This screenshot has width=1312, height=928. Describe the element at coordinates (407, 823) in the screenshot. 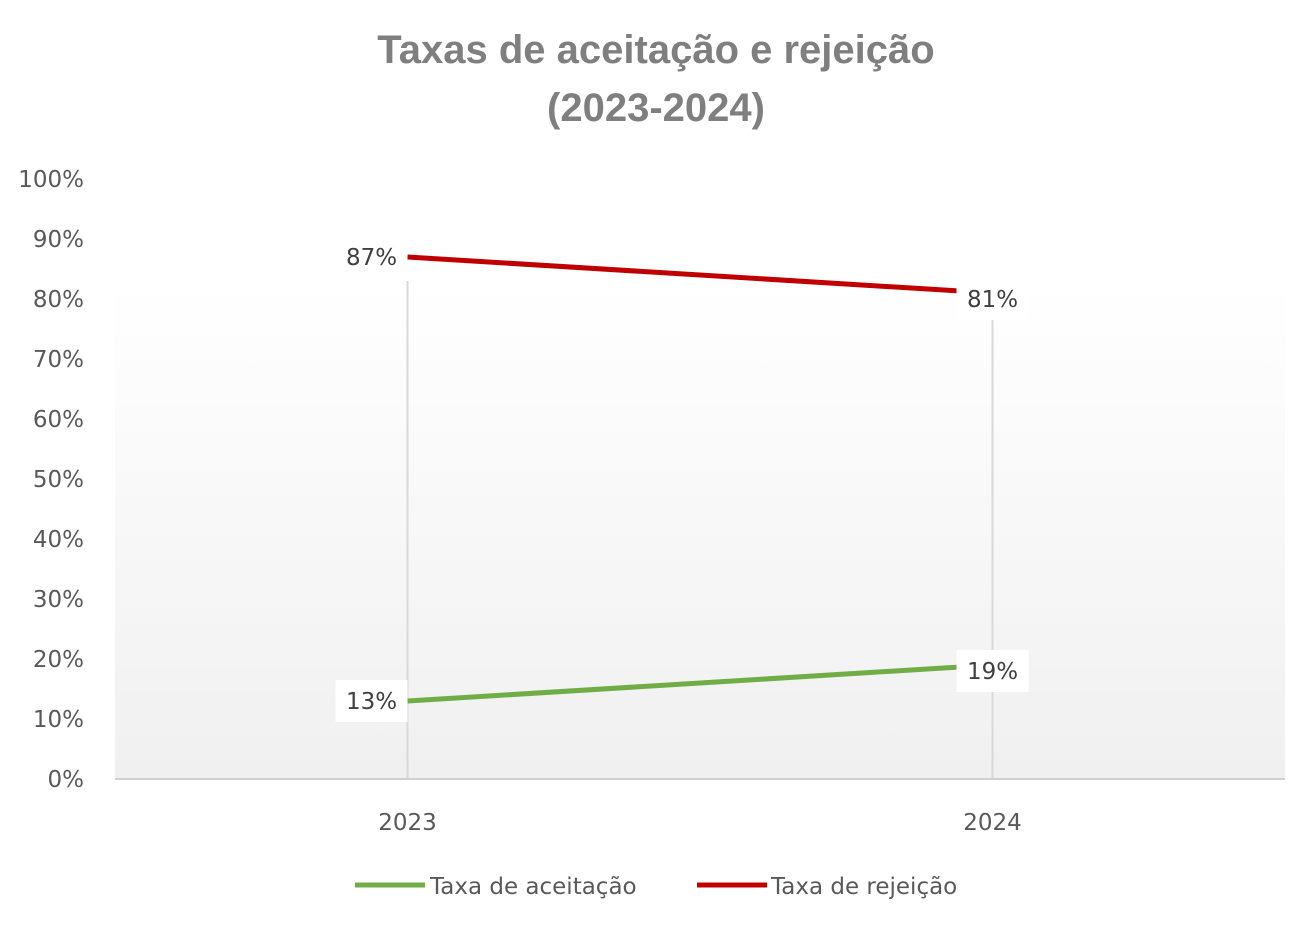

I see `x-tick-label: 2023` at that location.